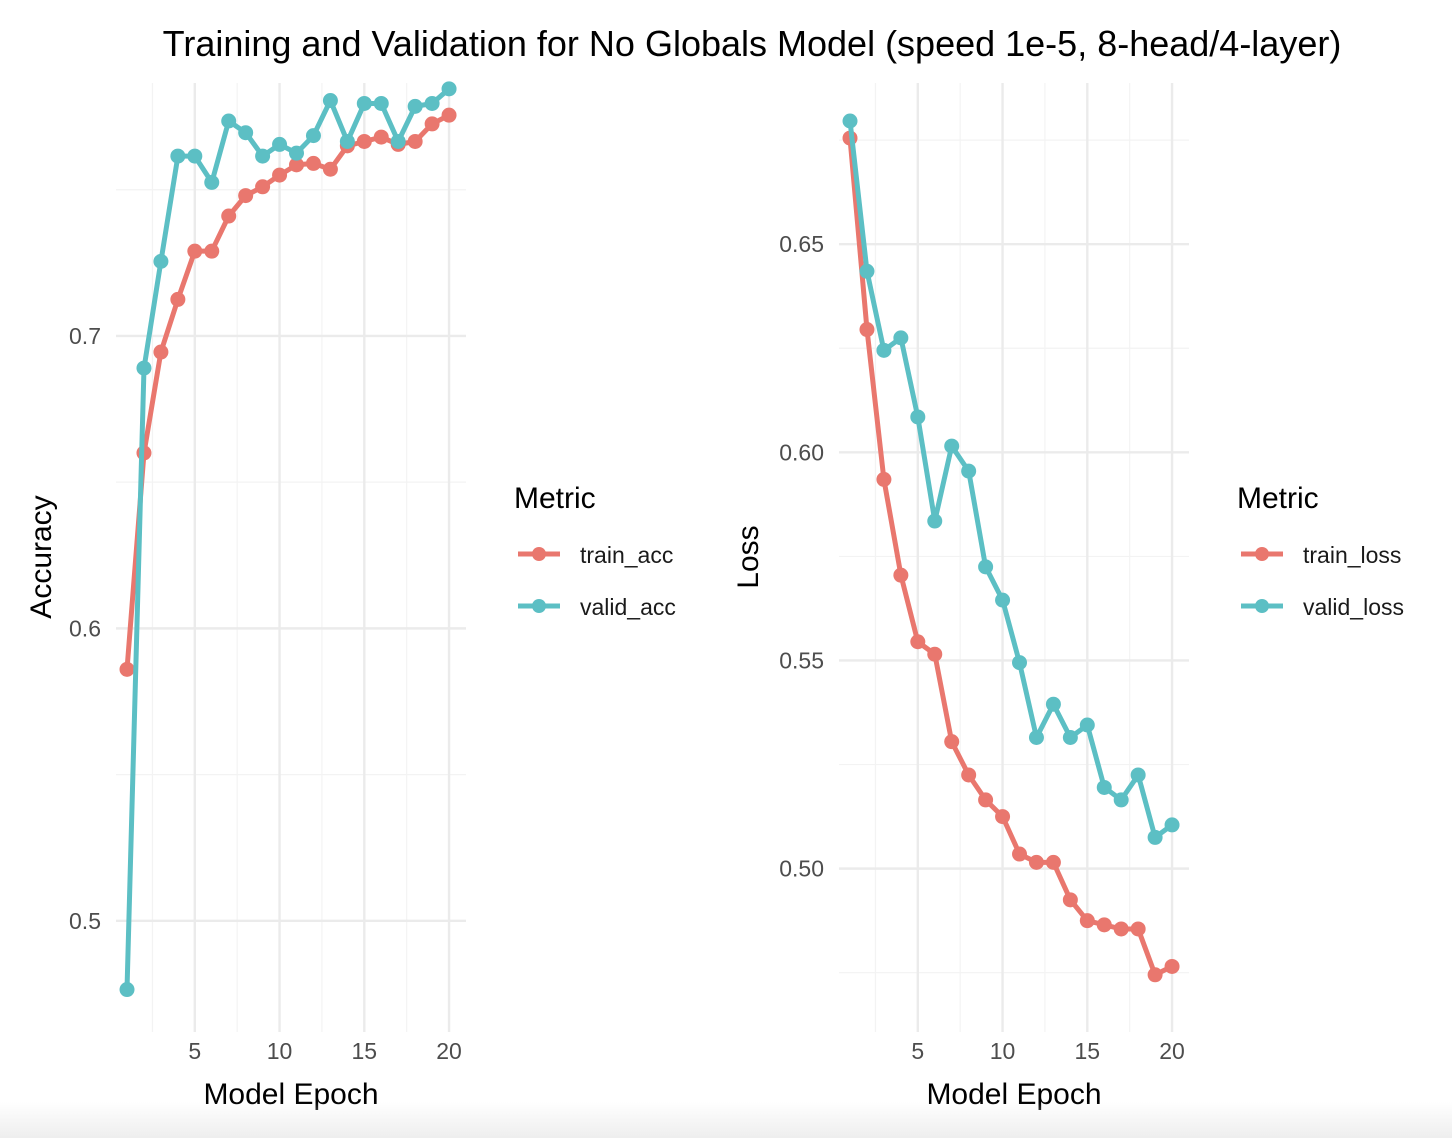 Image resolution: width=1452 pixels, height=1138 pixels. I want to click on accuracy-y-ticks: 0.5 0.6 0.7, so click(85, 628).